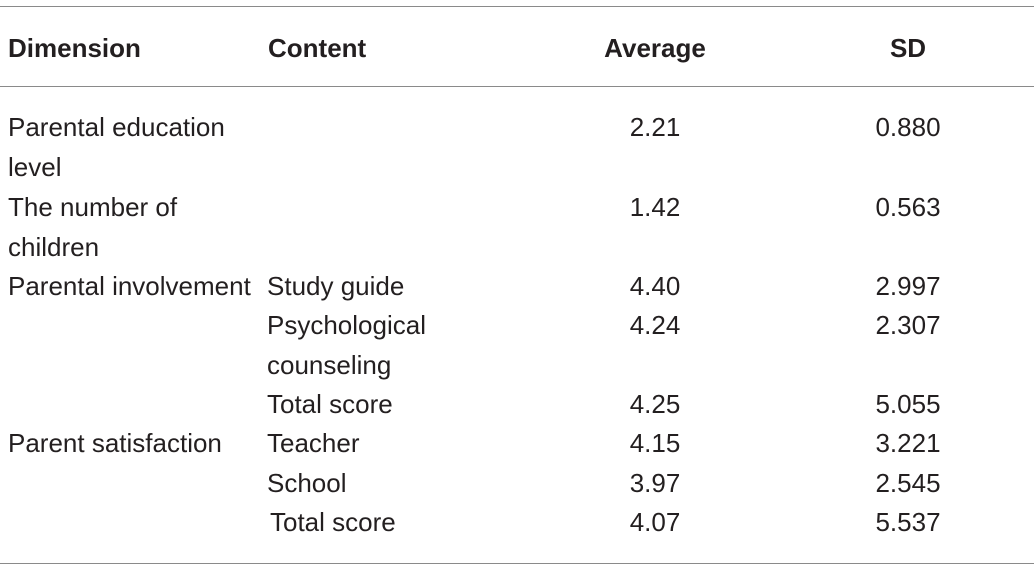 Image resolution: width=1034 pixels, height=570 pixels. Describe the element at coordinates (313, 443) in the screenshot. I see `row-5-content: Teacher` at that location.